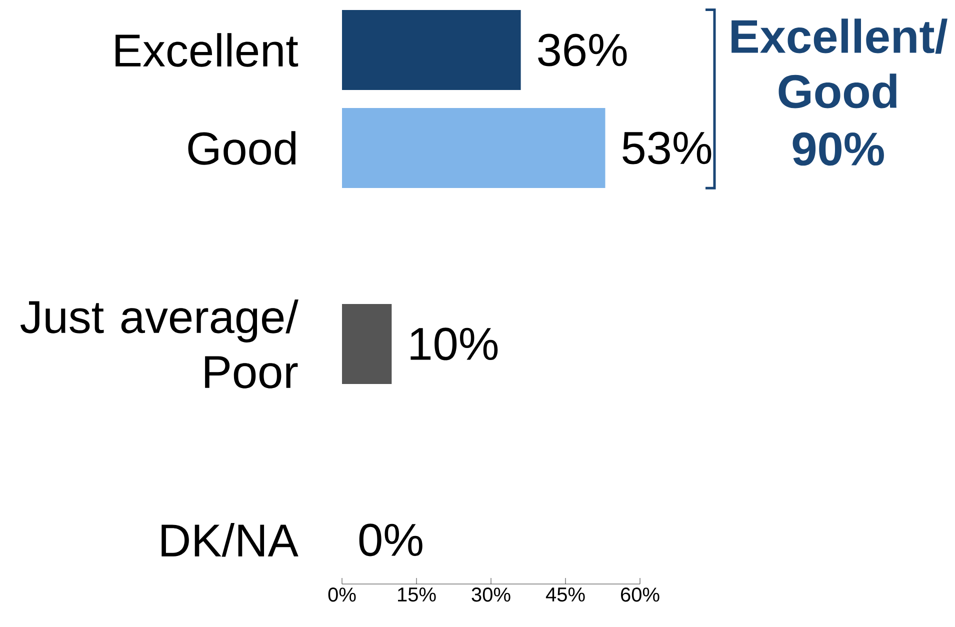  Describe the element at coordinates (667, 148) in the screenshot. I see `data-label: 53%` at that location.